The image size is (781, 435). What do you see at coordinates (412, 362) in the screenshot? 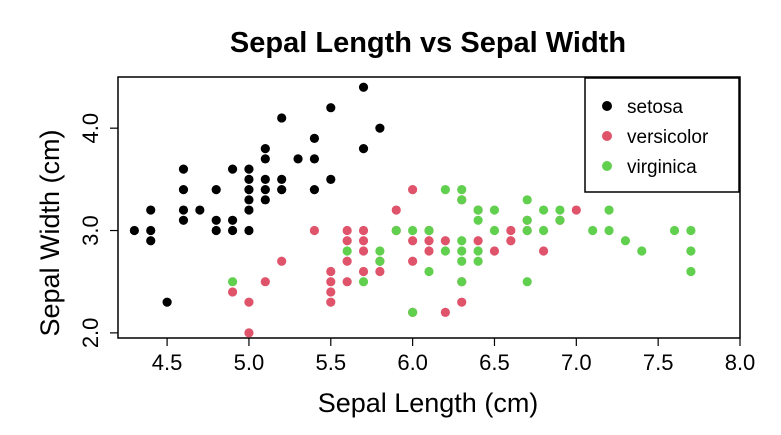
I see `x-tick-label: 6.0` at bounding box center [412, 362].